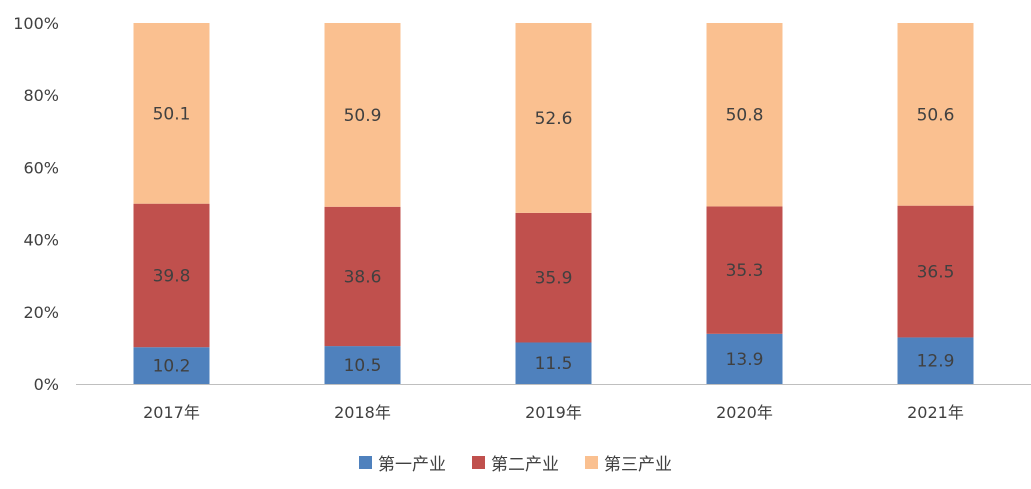  I want to click on data-label: 12.9, so click(936, 362).